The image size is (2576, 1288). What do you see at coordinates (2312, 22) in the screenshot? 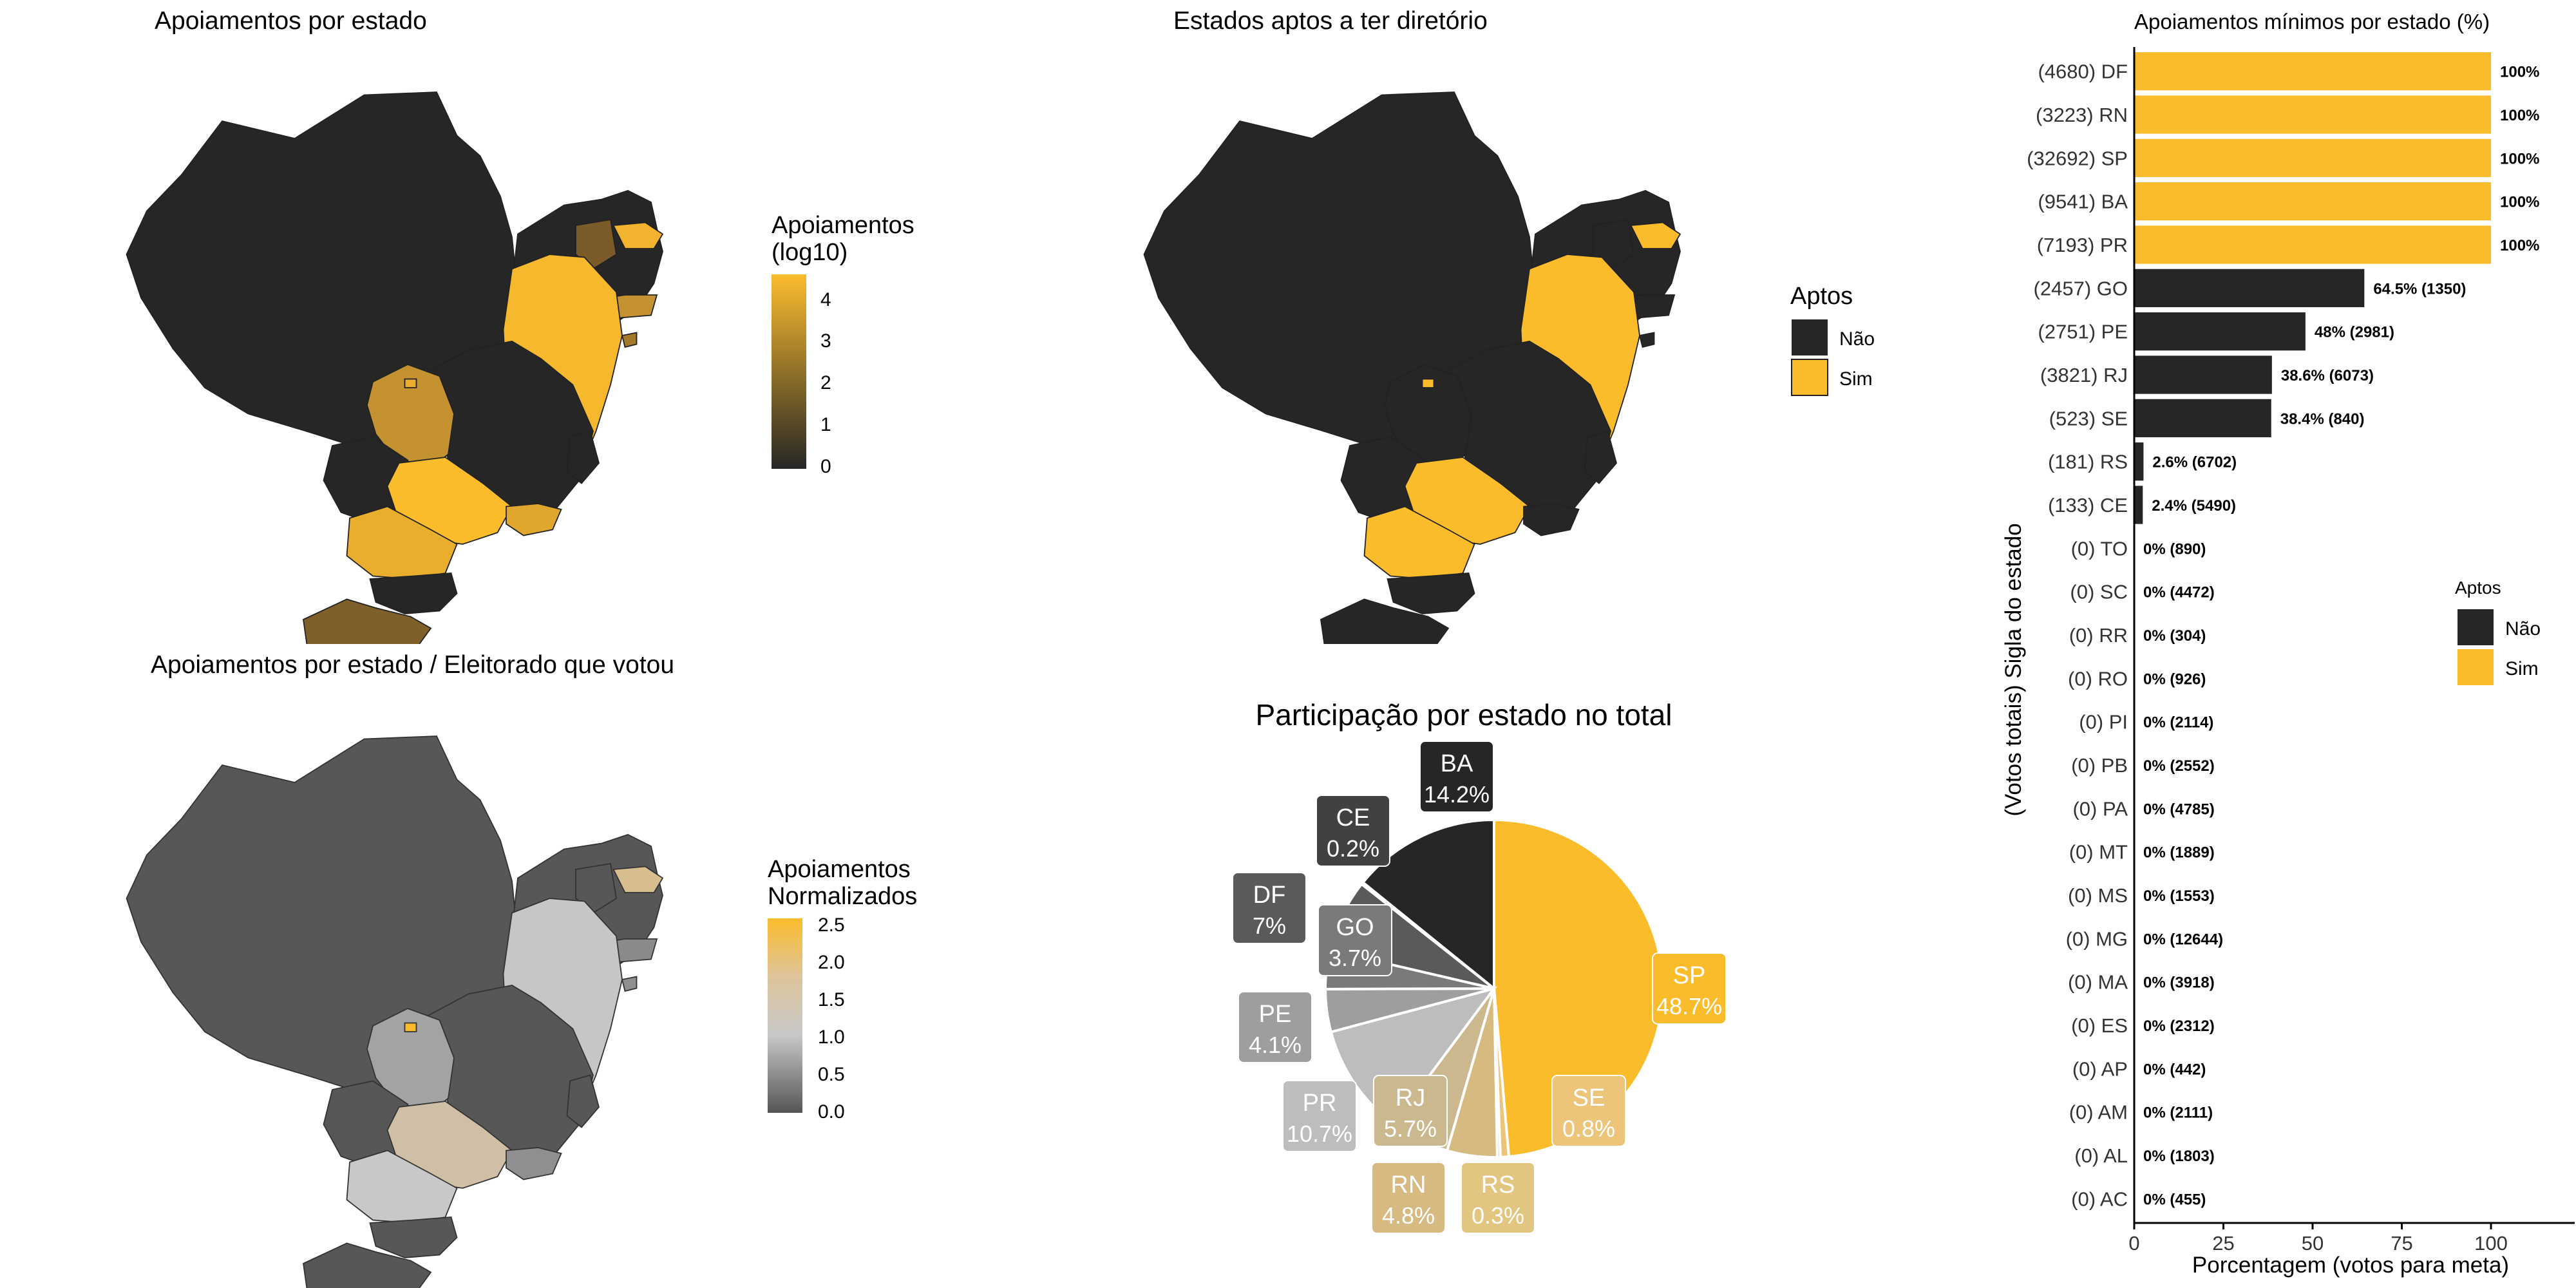
I see `bar-title: Apoiamentos mínimos por estado (%)` at bounding box center [2312, 22].